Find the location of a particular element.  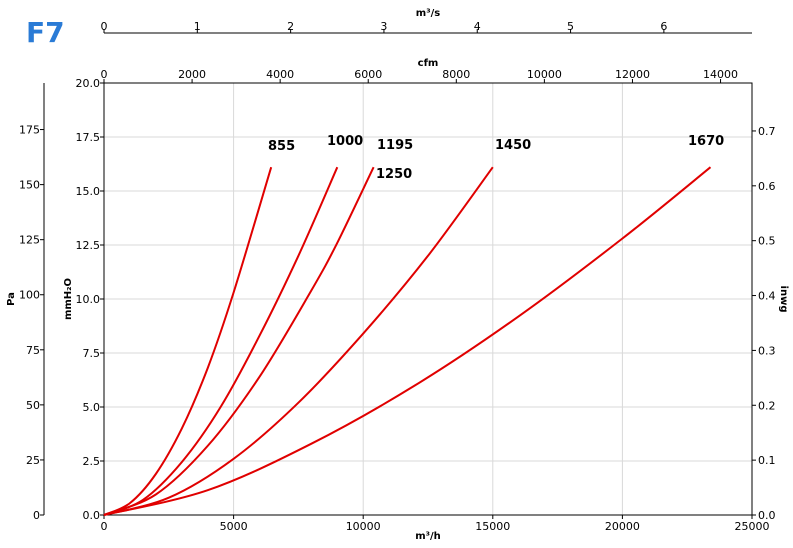

y-tick-label: 10.0 is located at coordinates (88, 299).